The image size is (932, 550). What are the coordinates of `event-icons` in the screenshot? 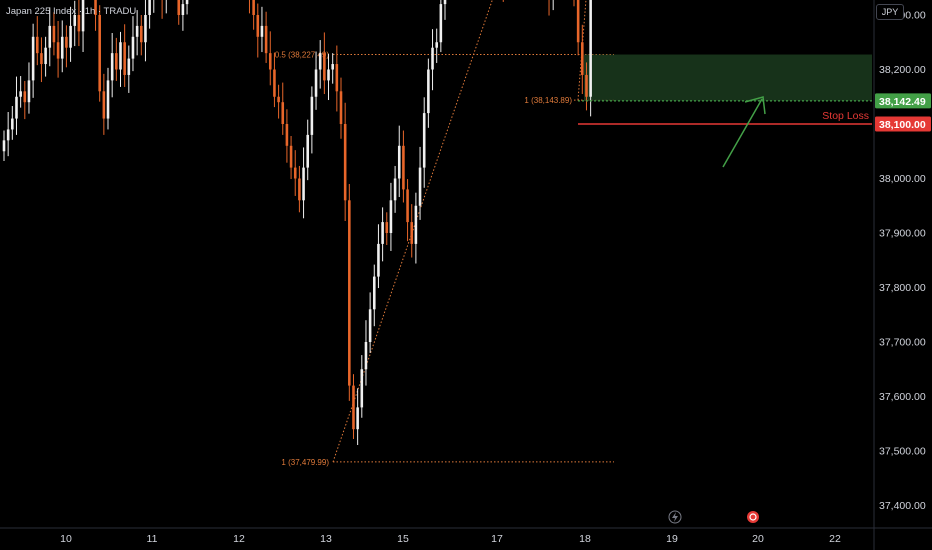 It's located at (713, 517).